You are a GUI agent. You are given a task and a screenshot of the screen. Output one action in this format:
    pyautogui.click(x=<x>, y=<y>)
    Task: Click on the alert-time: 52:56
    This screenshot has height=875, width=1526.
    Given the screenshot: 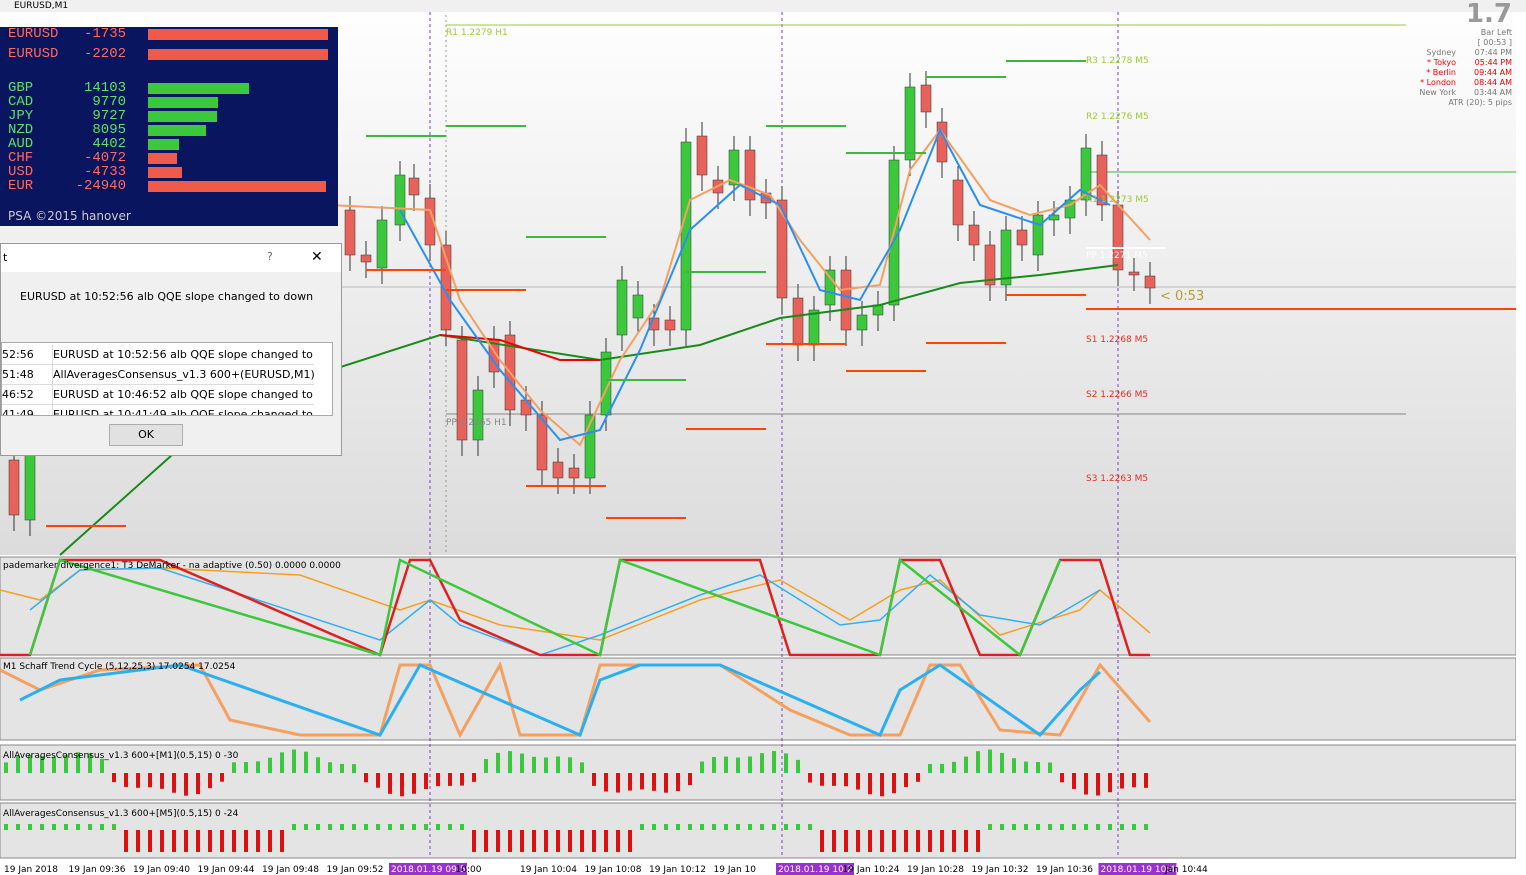 What is the action you would take?
    pyautogui.click(x=18, y=354)
    